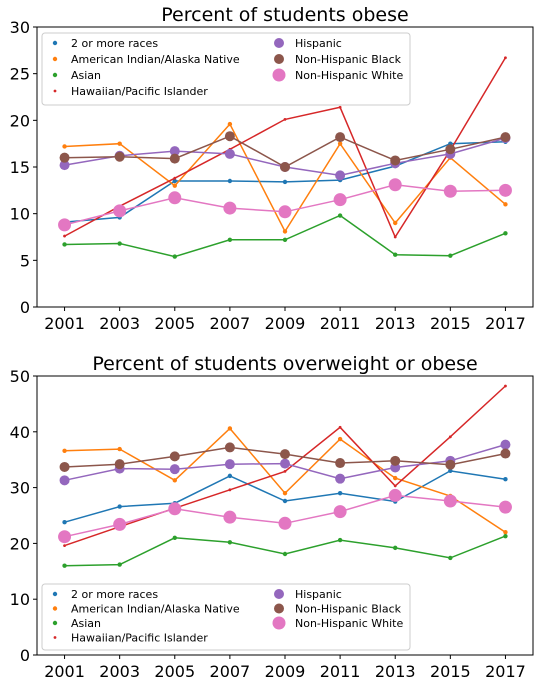  What do you see at coordinates (119, 323) in the screenshot?
I see `x-tick-label: 2003` at bounding box center [119, 323].